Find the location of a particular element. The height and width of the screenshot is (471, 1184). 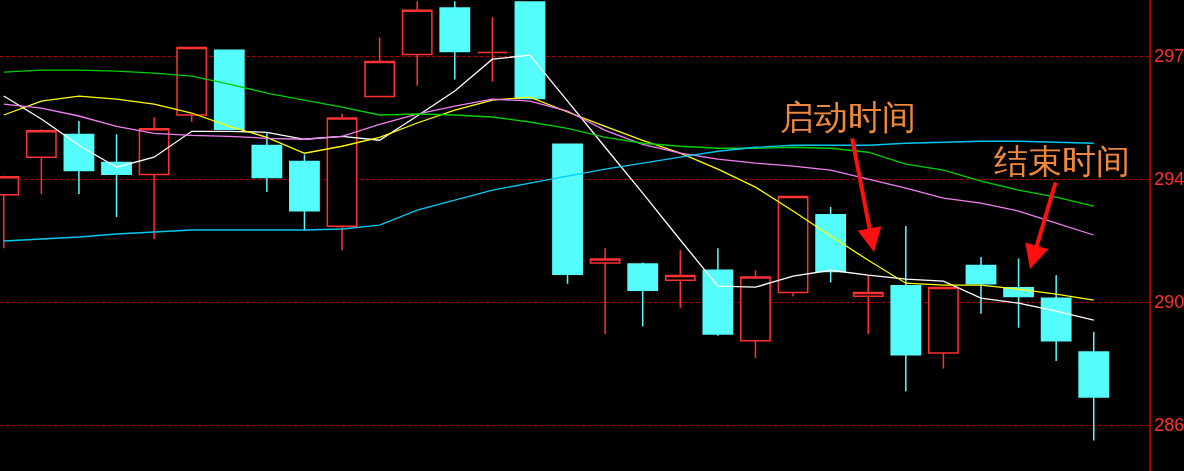

annotation: 启动时间 is located at coordinates (848, 117).